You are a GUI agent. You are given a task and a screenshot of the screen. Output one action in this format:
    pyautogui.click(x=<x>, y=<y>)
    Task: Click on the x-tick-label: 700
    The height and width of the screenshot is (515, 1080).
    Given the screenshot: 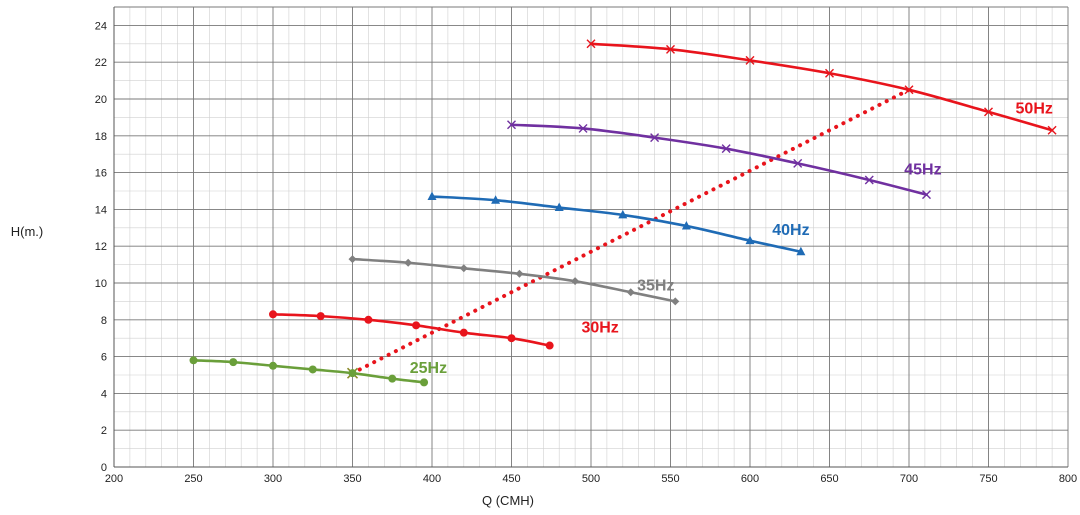 What is the action you would take?
    pyautogui.click(x=909, y=479)
    